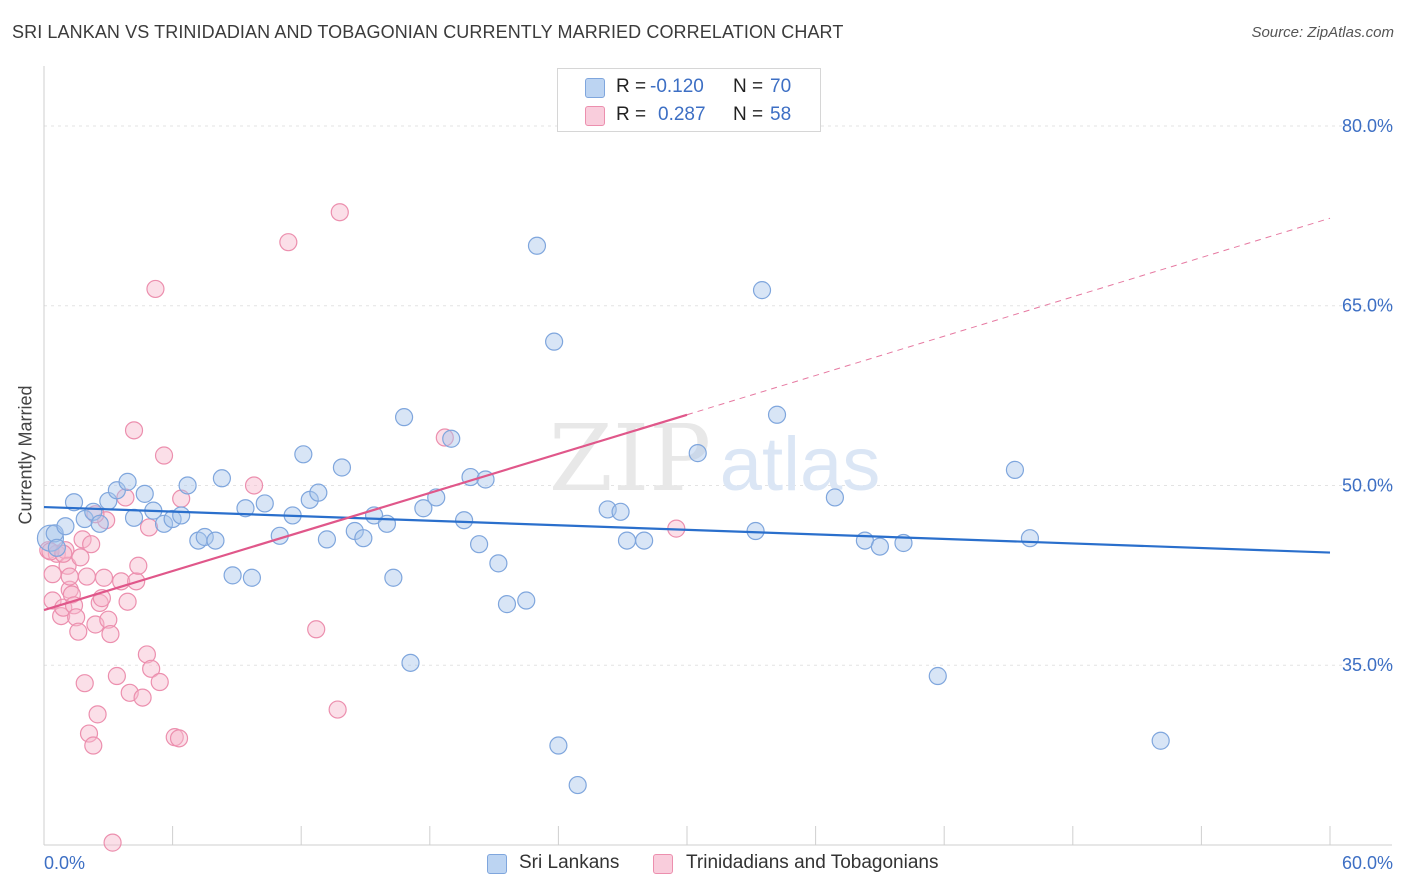 The width and height of the screenshot is (1406, 892). I want to click on legend-swatch-blue, so click(595, 88).